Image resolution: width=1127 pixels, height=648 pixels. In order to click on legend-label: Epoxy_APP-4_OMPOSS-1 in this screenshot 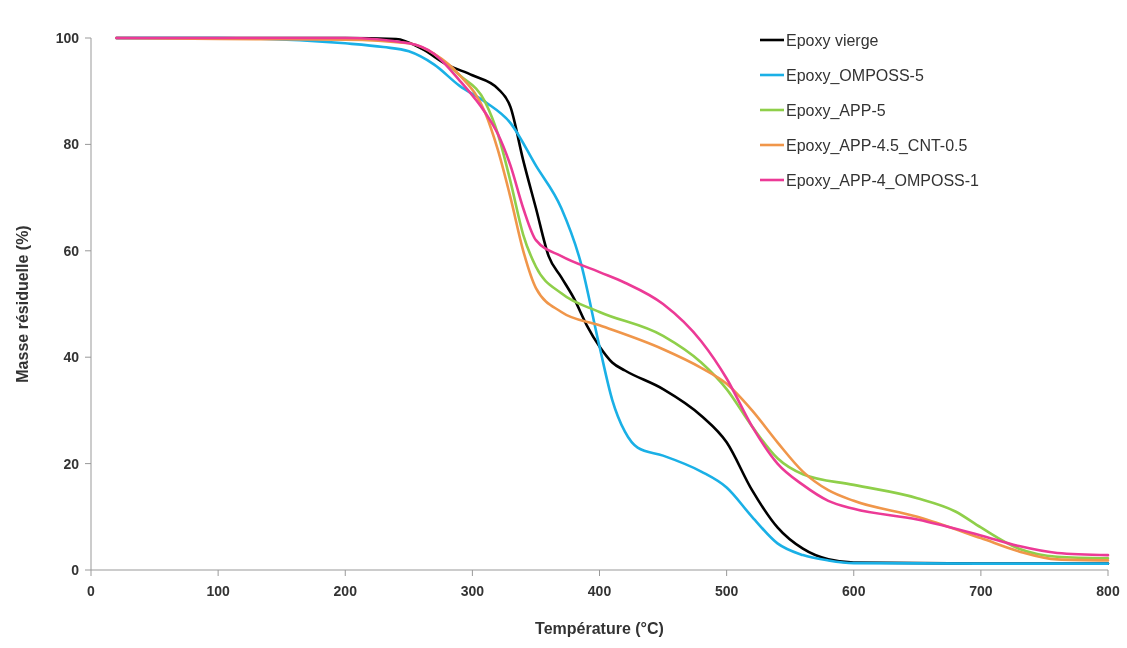, I will do `click(883, 181)`.